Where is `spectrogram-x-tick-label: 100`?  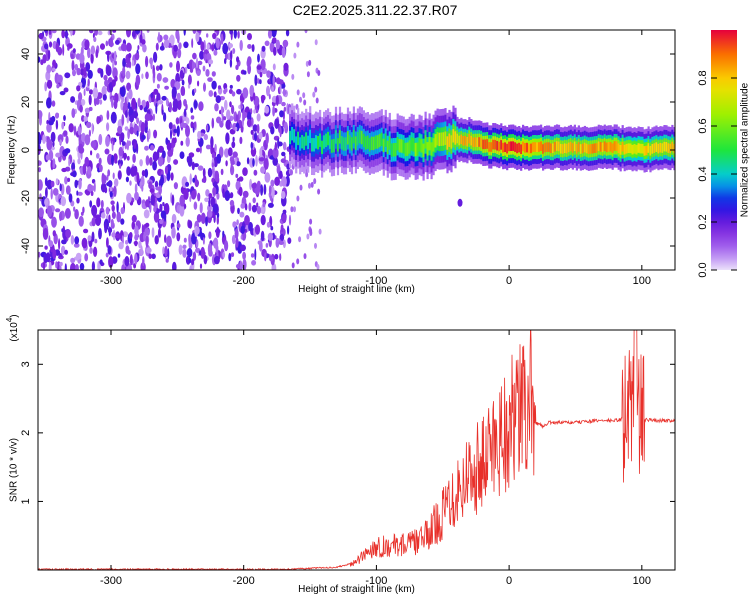
spectrogram-x-tick-label: 100 is located at coordinates (642, 281).